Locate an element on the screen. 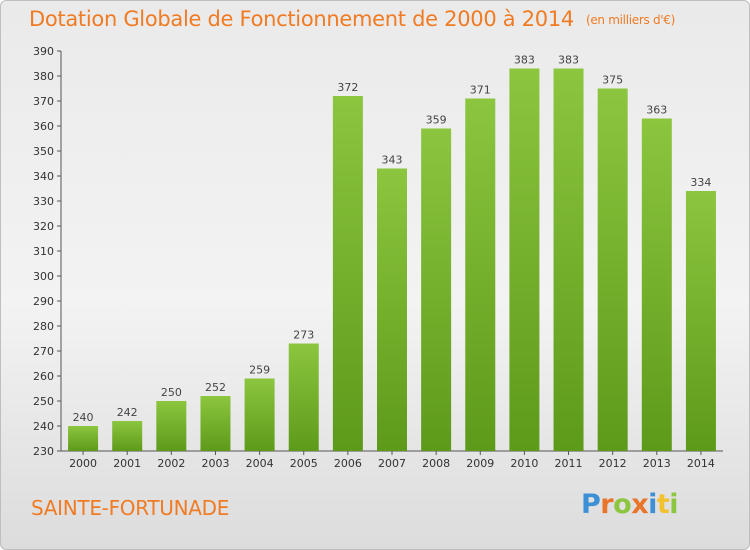 The image size is (750, 550). bar-value-label: 240 is located at coordinates (83, 417).